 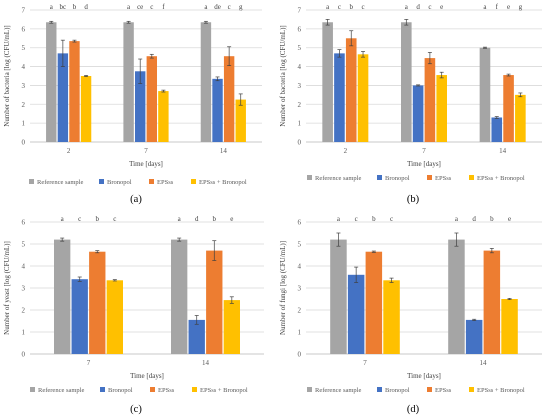 What do you see at coordinates (300, 11) in the screenshot?
I see `y-tick-label: 7` at bounding box center [300, 11].